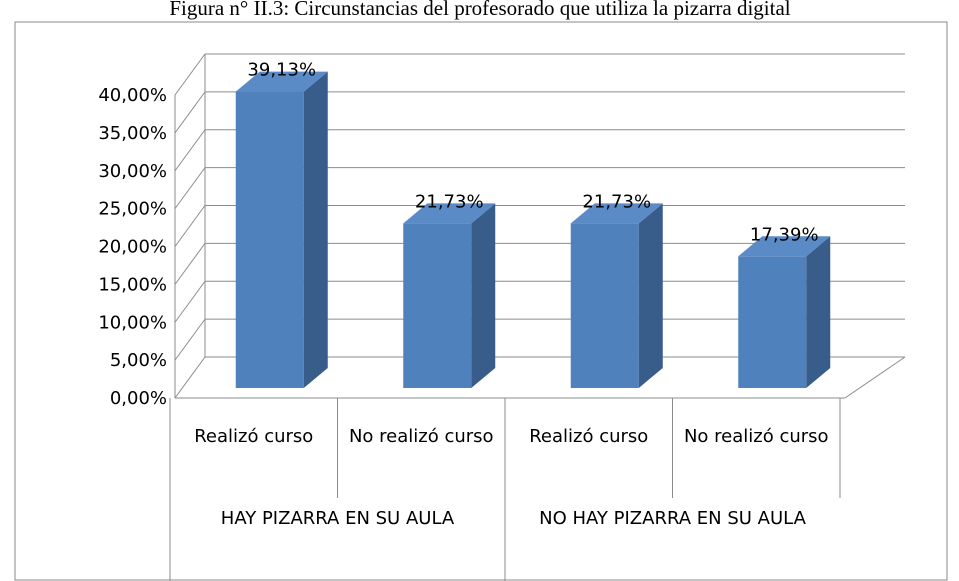  I want to click on y-tick-label: 40,00%, so click(132, 95).